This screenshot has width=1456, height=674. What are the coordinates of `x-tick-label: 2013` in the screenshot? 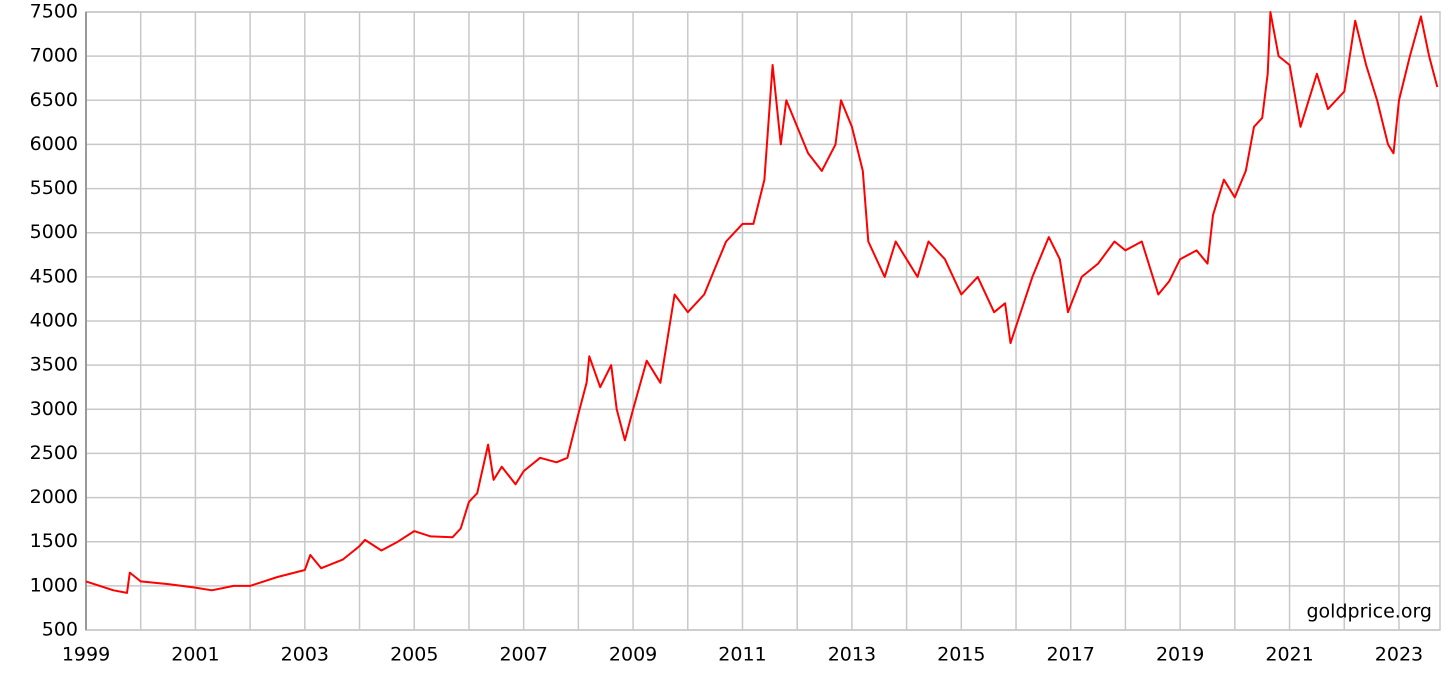 It's located at (852, 655).